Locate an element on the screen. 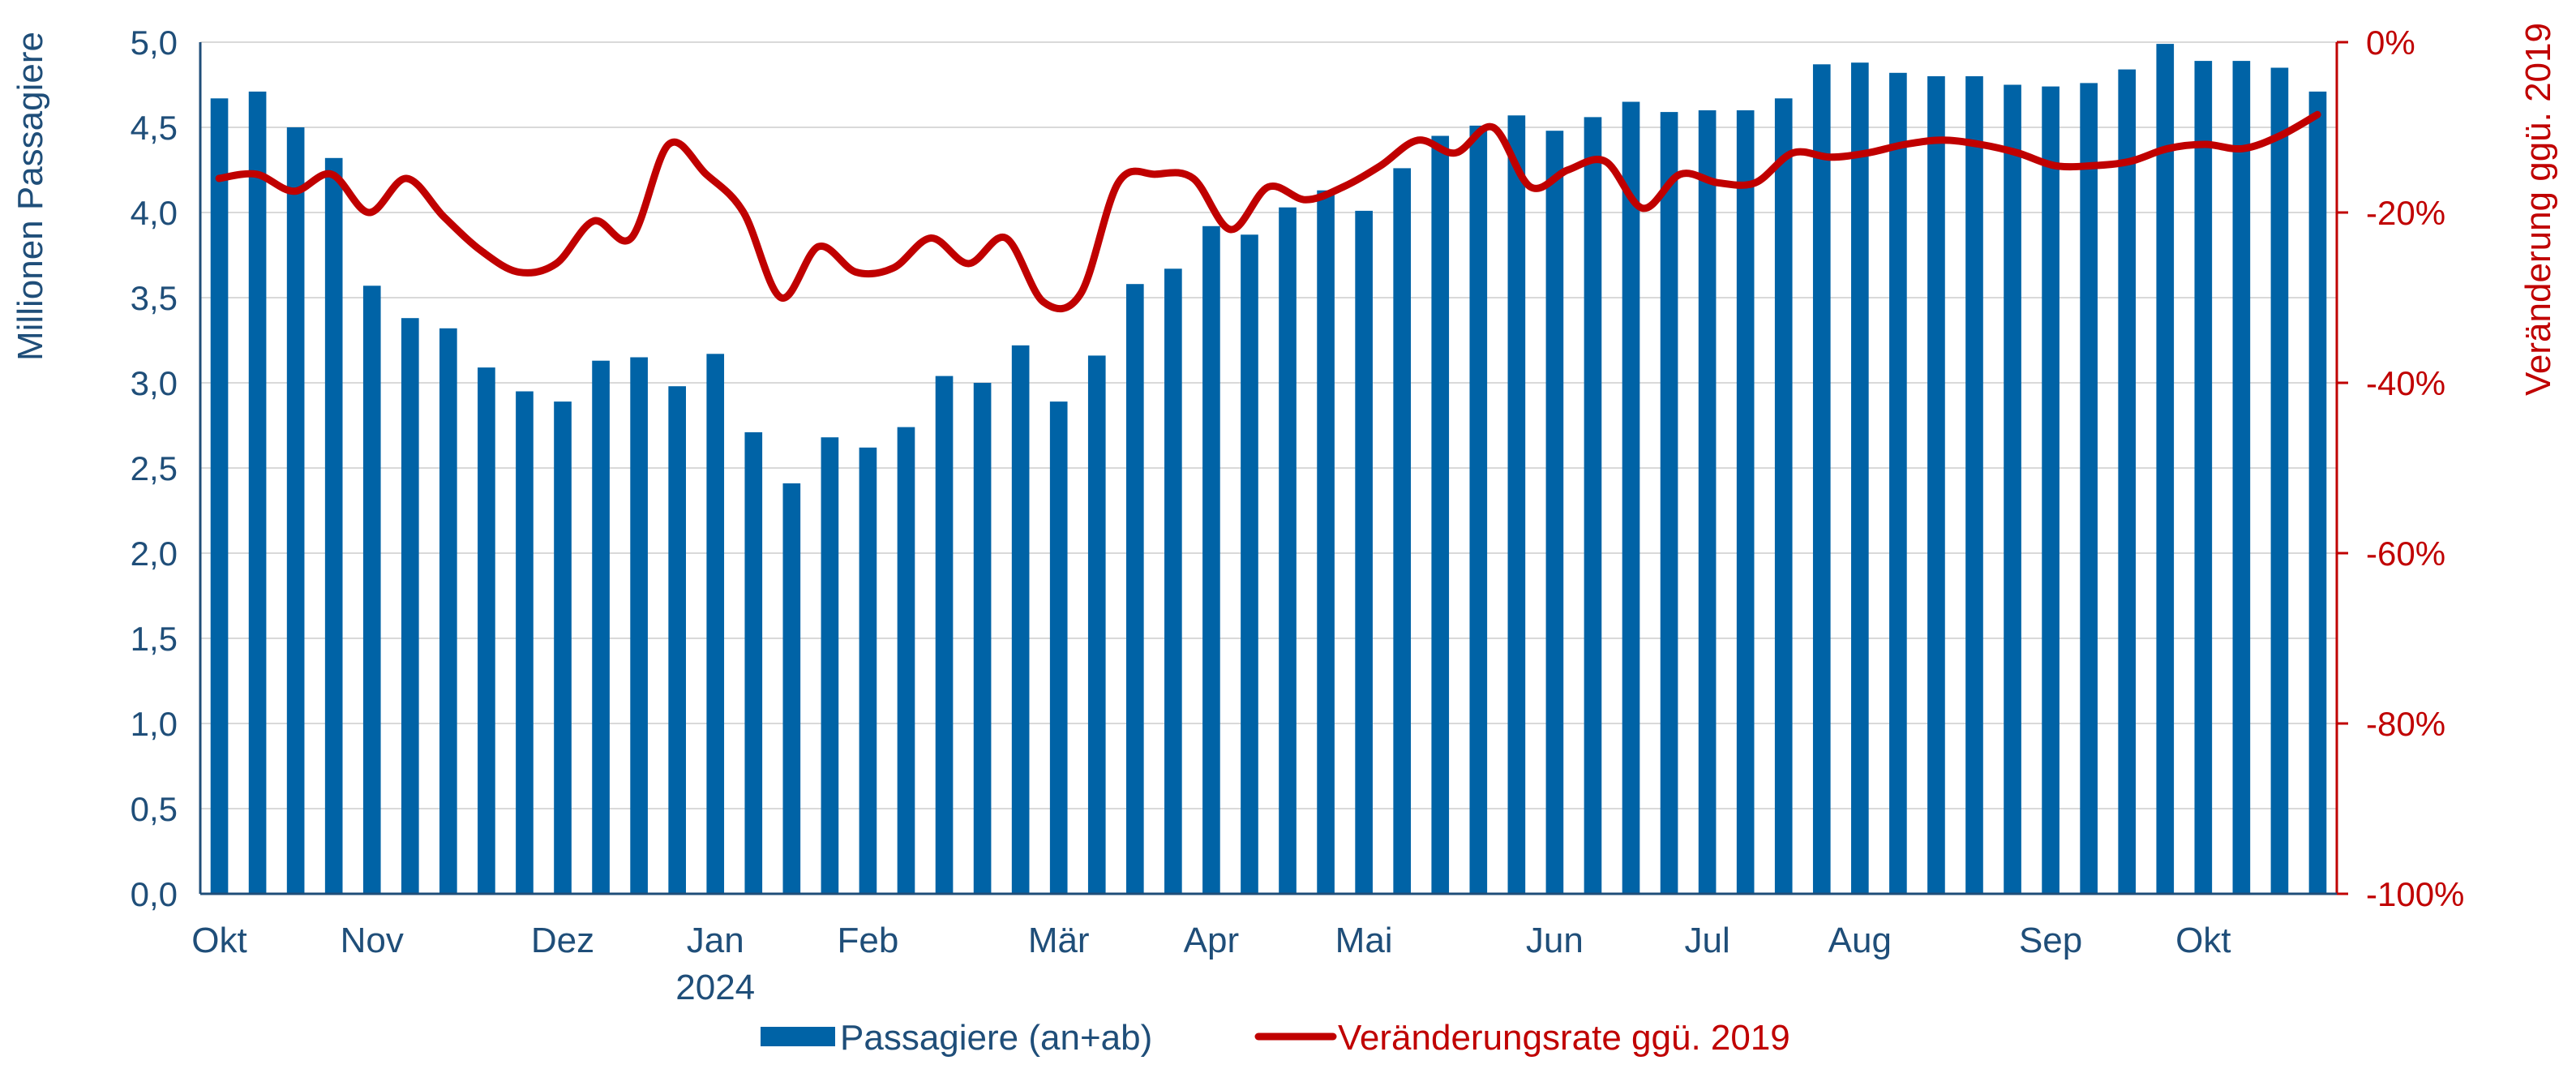  x-tick-label: Jan is located at coordinates (715, 940).